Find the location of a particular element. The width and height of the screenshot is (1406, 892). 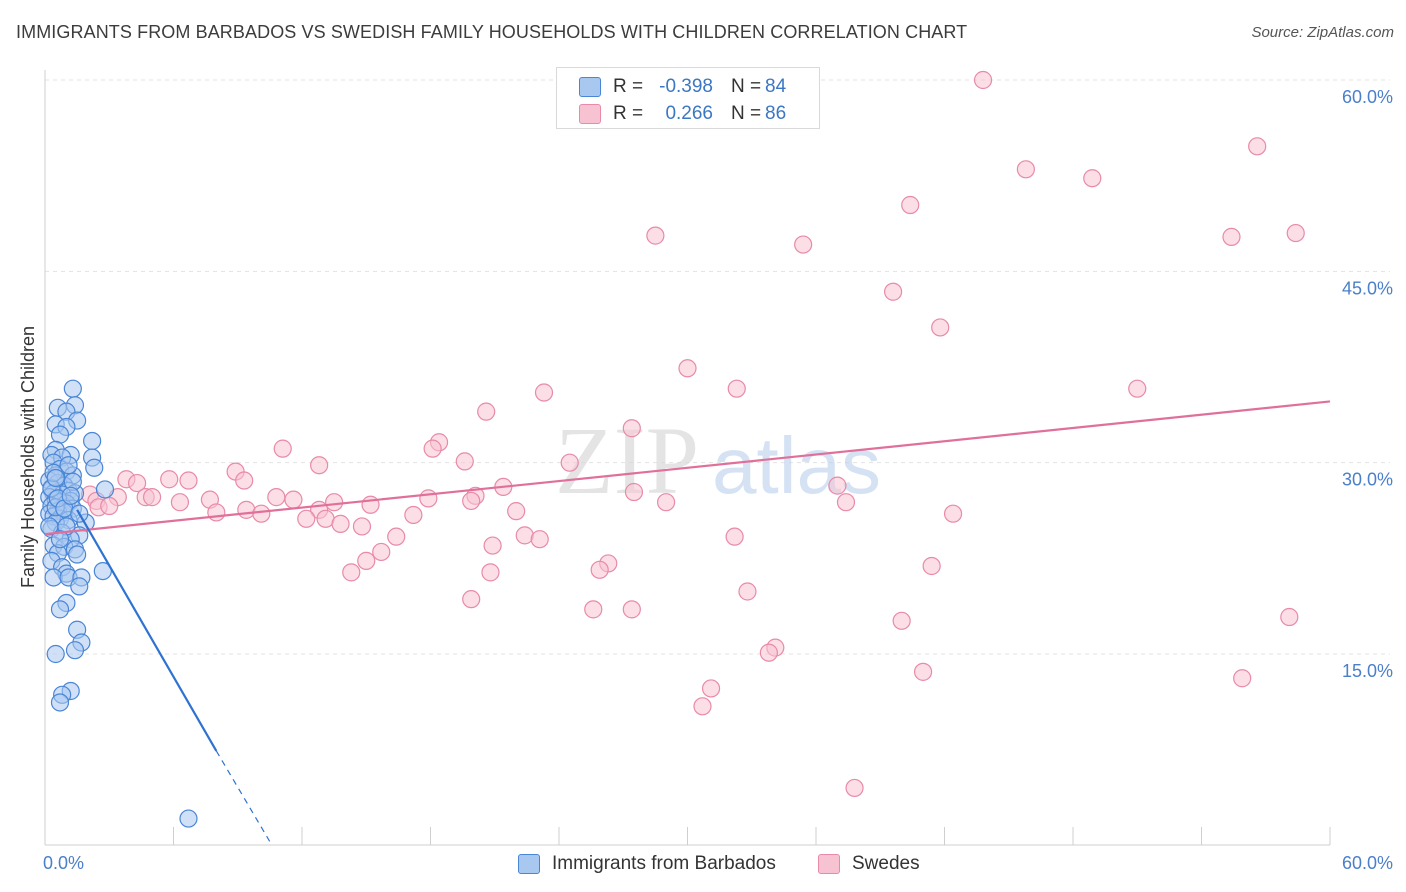

bottom-legend-swedes: Swedes is located at coordinates (869, 864).